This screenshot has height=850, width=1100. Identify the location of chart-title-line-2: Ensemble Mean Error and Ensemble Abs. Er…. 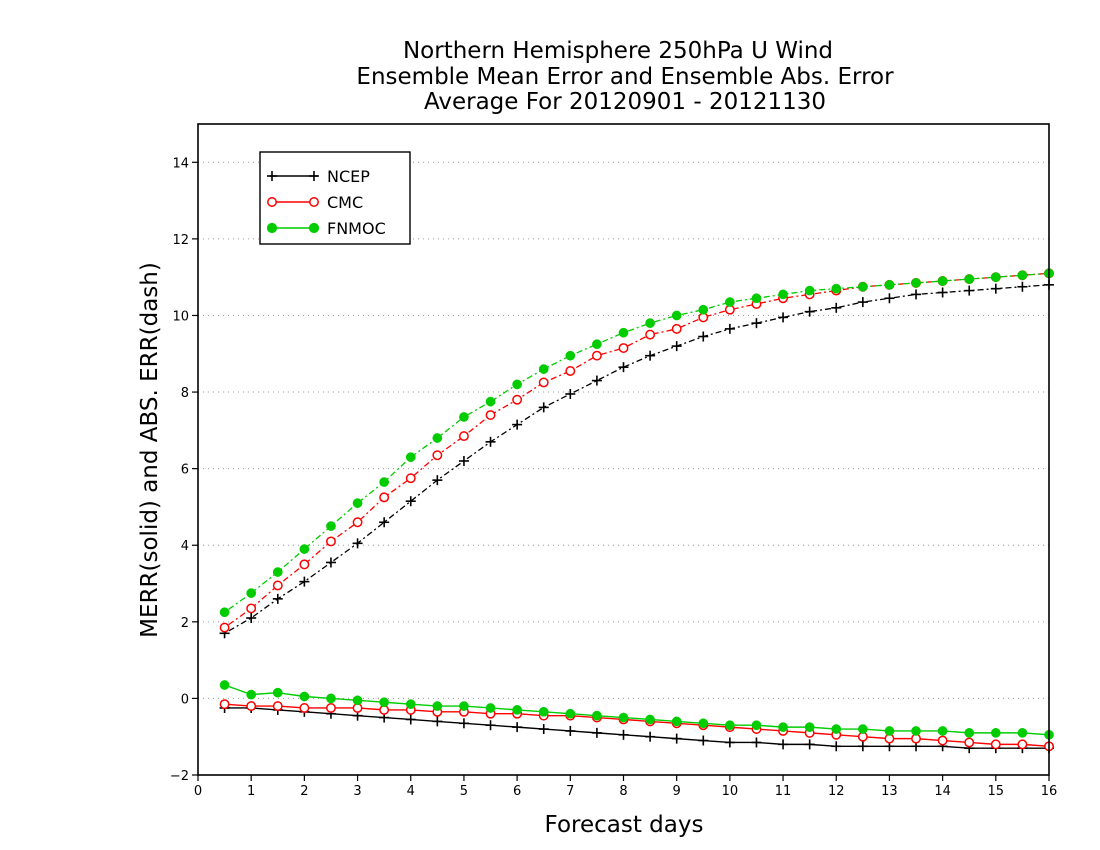
(625, 77).